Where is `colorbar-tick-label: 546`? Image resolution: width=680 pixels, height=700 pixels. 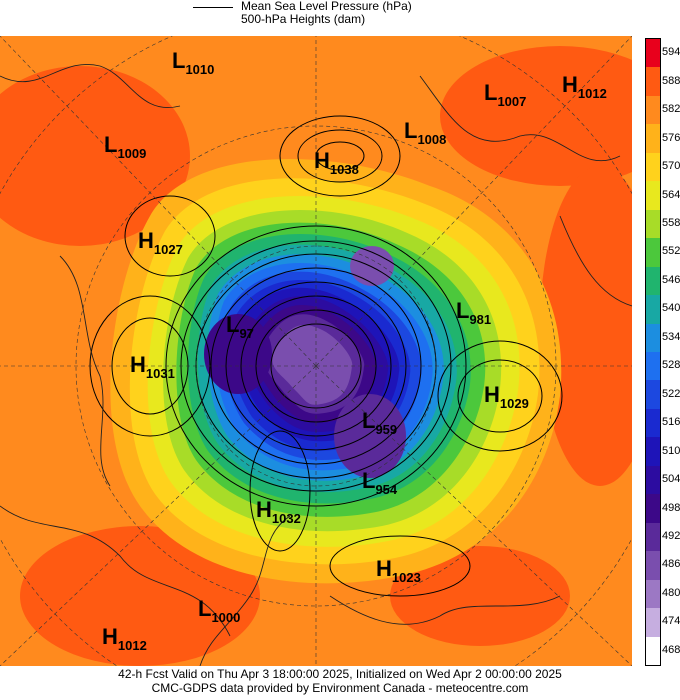 colorbar-tick-label: 546 is located at coordinates (671, 279).